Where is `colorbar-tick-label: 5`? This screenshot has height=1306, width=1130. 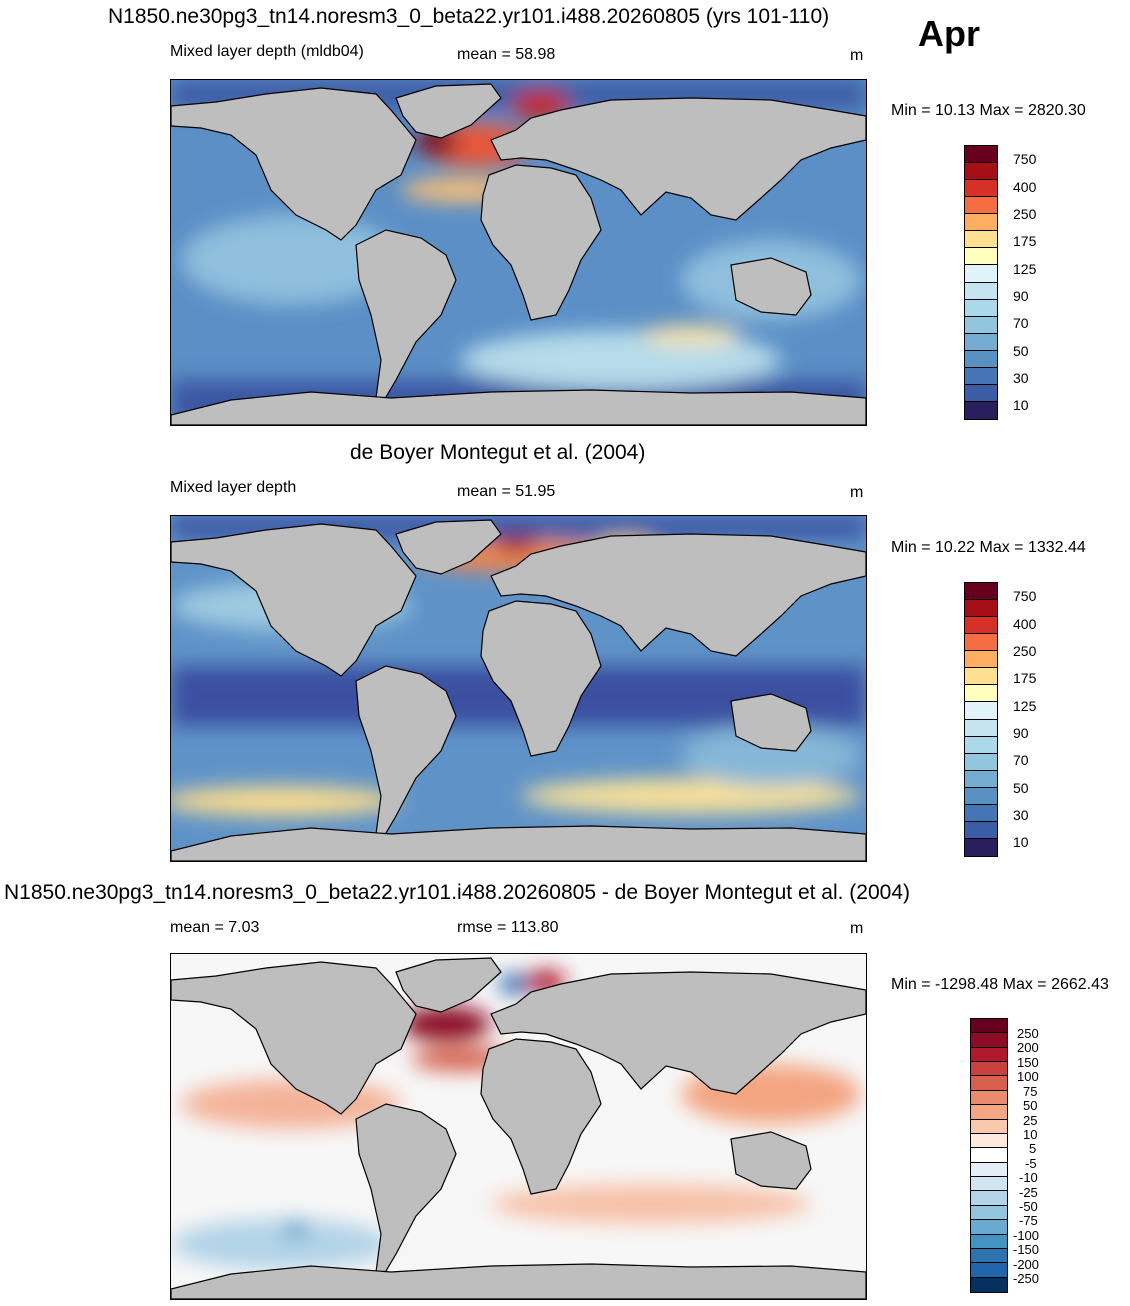 colorbar-tick-label: 5 is located at coordinates (1033, 1148).